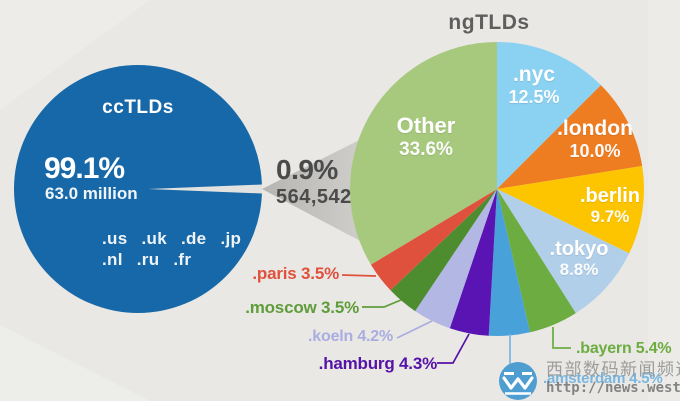 The image size is (680, 401). What do you see at coordinates (595, 128) in the screenshot?
I see `pie-label-london-name: .london` at bounding box center [595, 128].